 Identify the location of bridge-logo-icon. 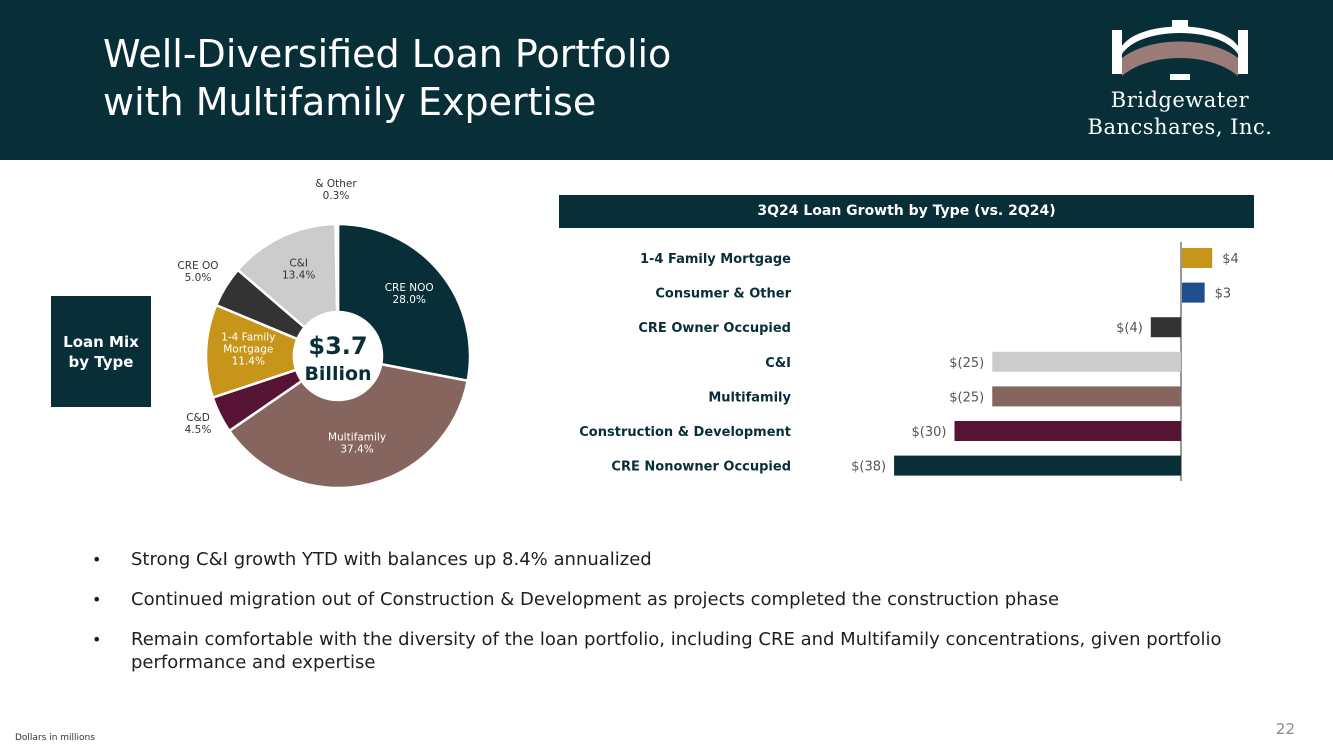
(1180, 50).